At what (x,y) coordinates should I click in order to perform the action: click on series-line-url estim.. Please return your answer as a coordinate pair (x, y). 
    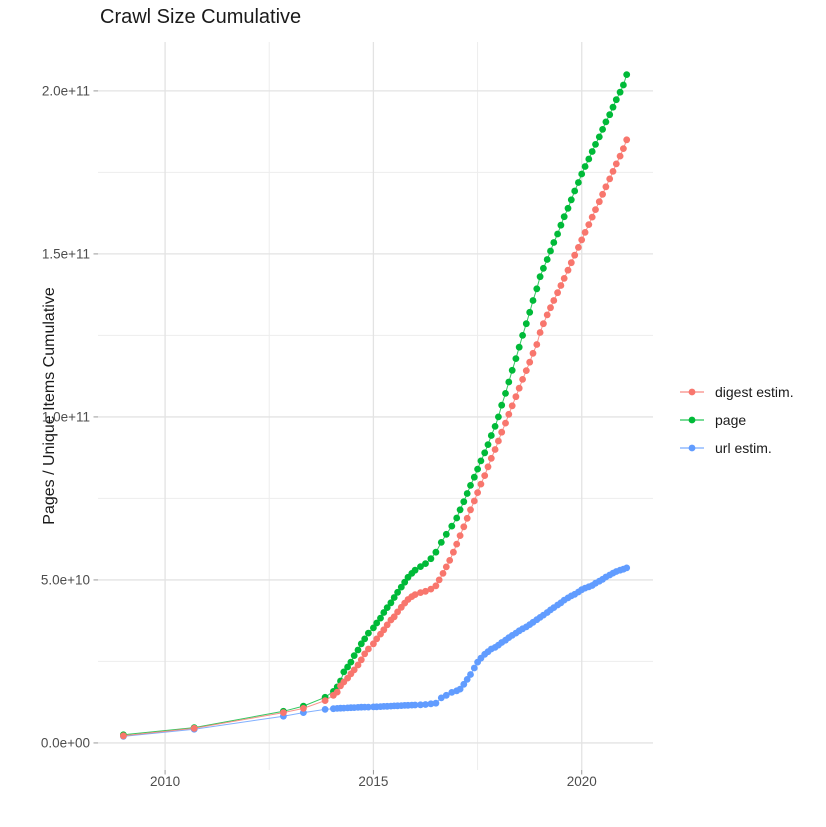
    Looking at the image, I should click on (375, 652).